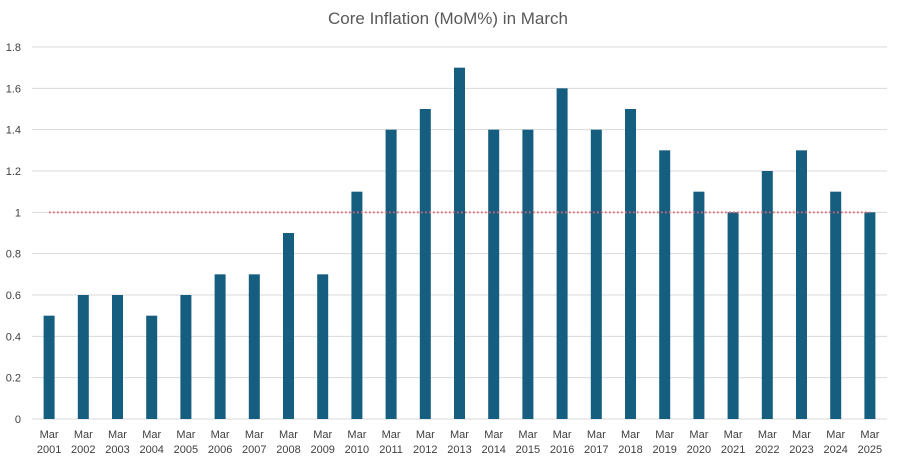 This screenshot has height=459, width=897. What do you see at coordinates (151, 450) in the screenshot?
I see `x-tick-label-year: 2004` at bounding box center [151, 450].